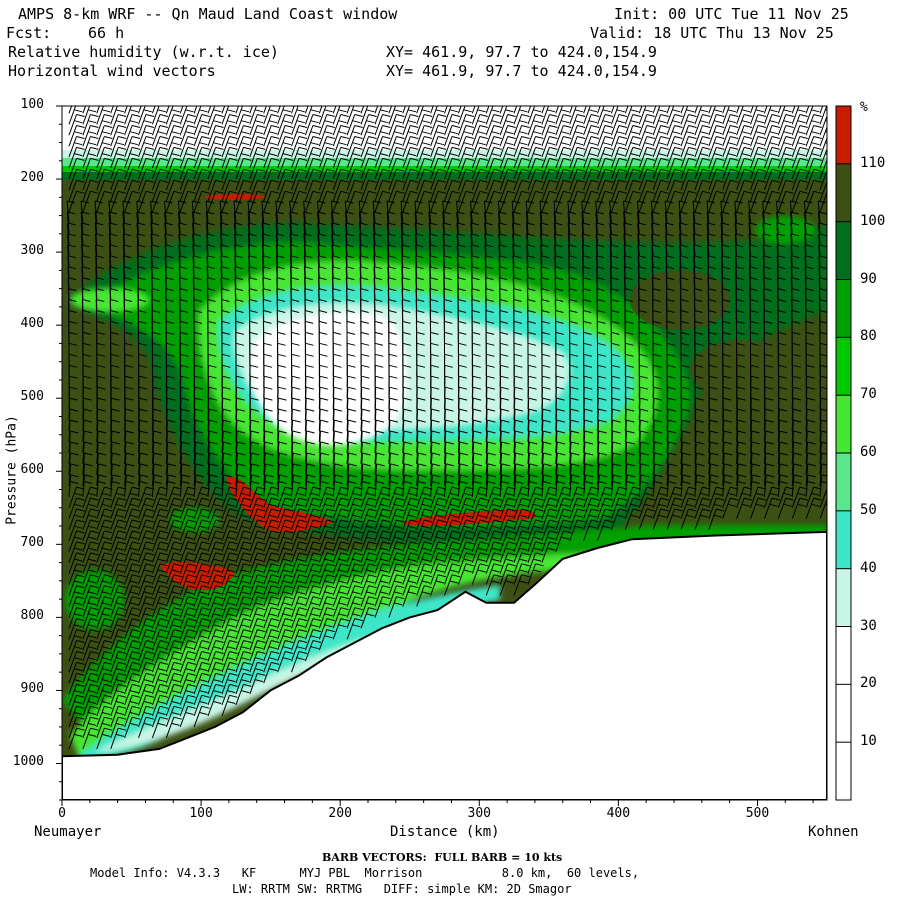 This screenshot has width=900, height=900. I want to click on barb-note: BARB VECTORS: FULL BARB = 10 kts, so click(442, 857).